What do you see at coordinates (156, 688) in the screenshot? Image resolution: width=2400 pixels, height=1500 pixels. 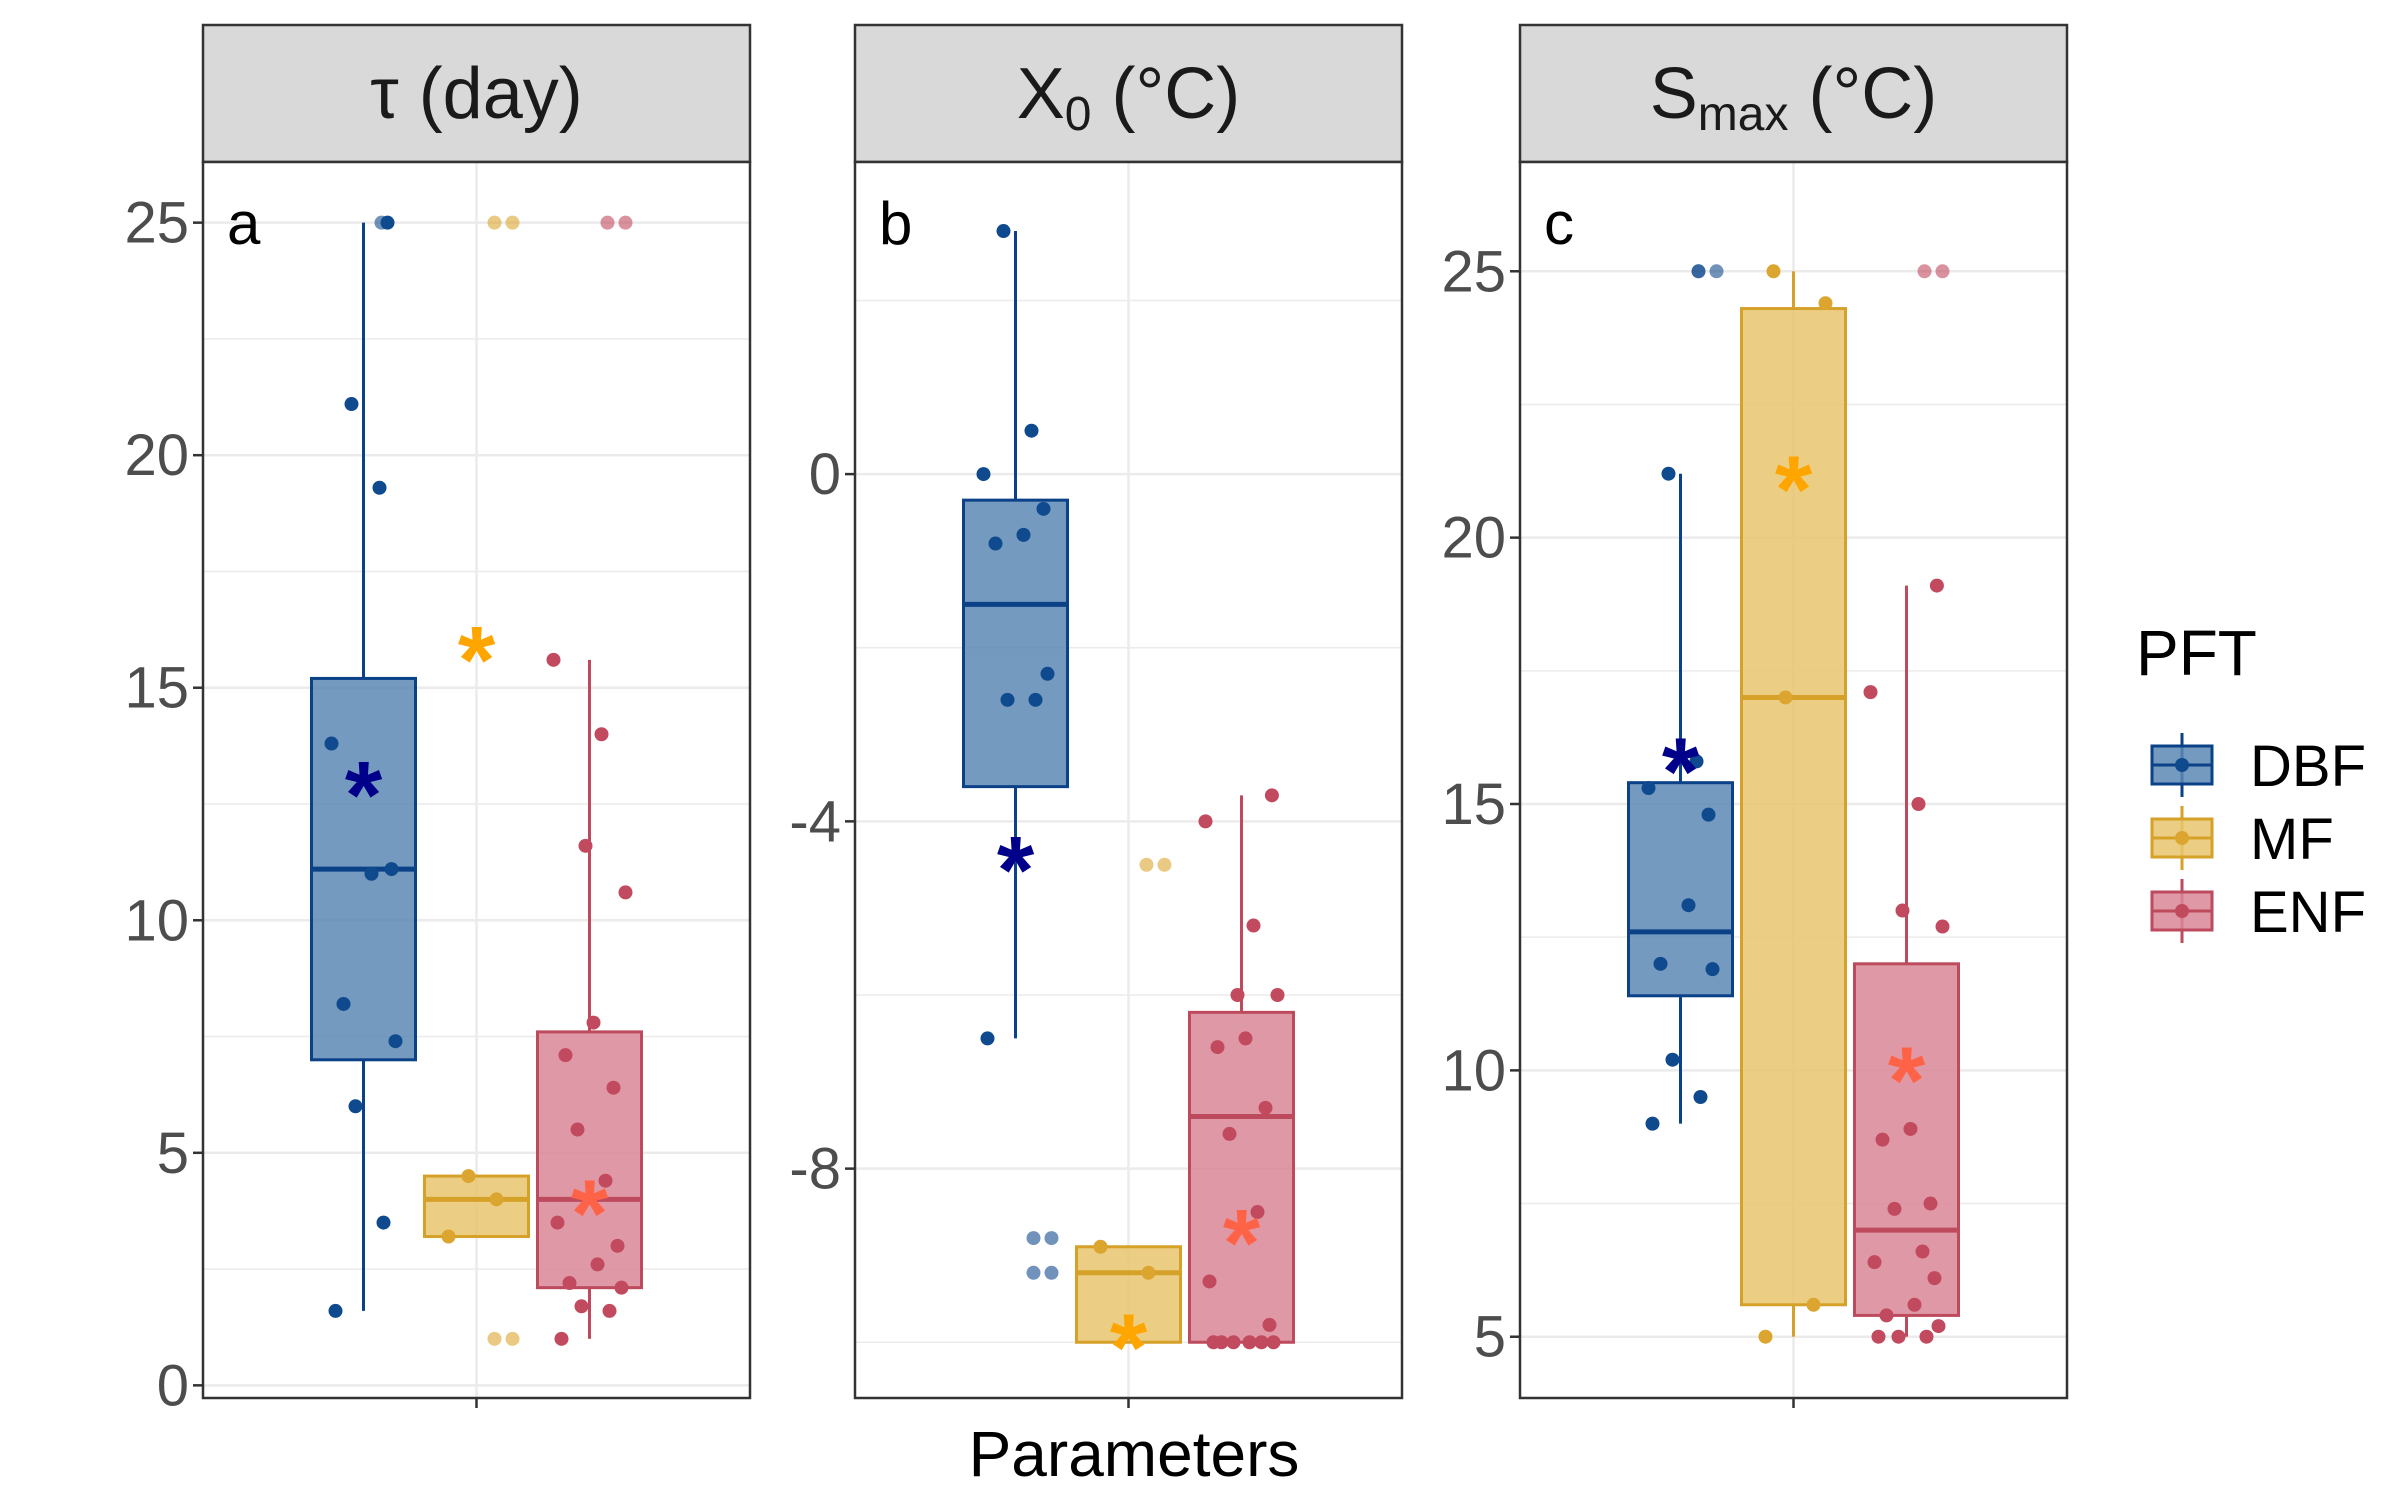 I see `y-tick-label: 15` at bounding box center [156, 688].